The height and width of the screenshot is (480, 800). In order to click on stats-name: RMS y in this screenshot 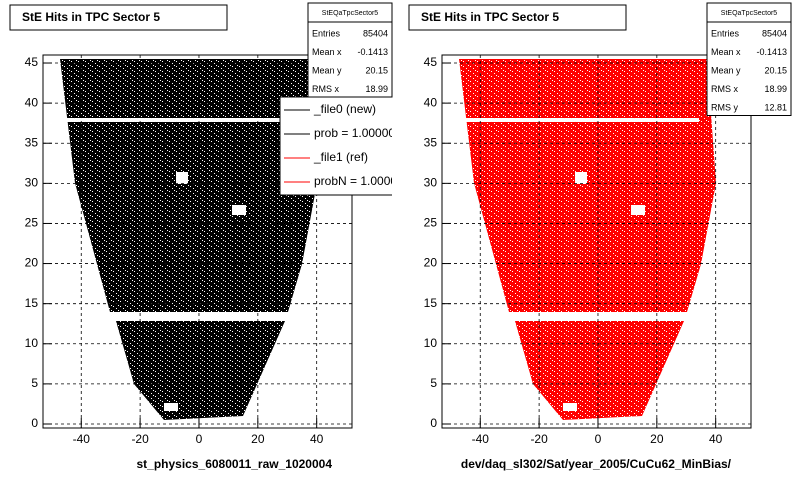, I will do `click(725, 107)`.